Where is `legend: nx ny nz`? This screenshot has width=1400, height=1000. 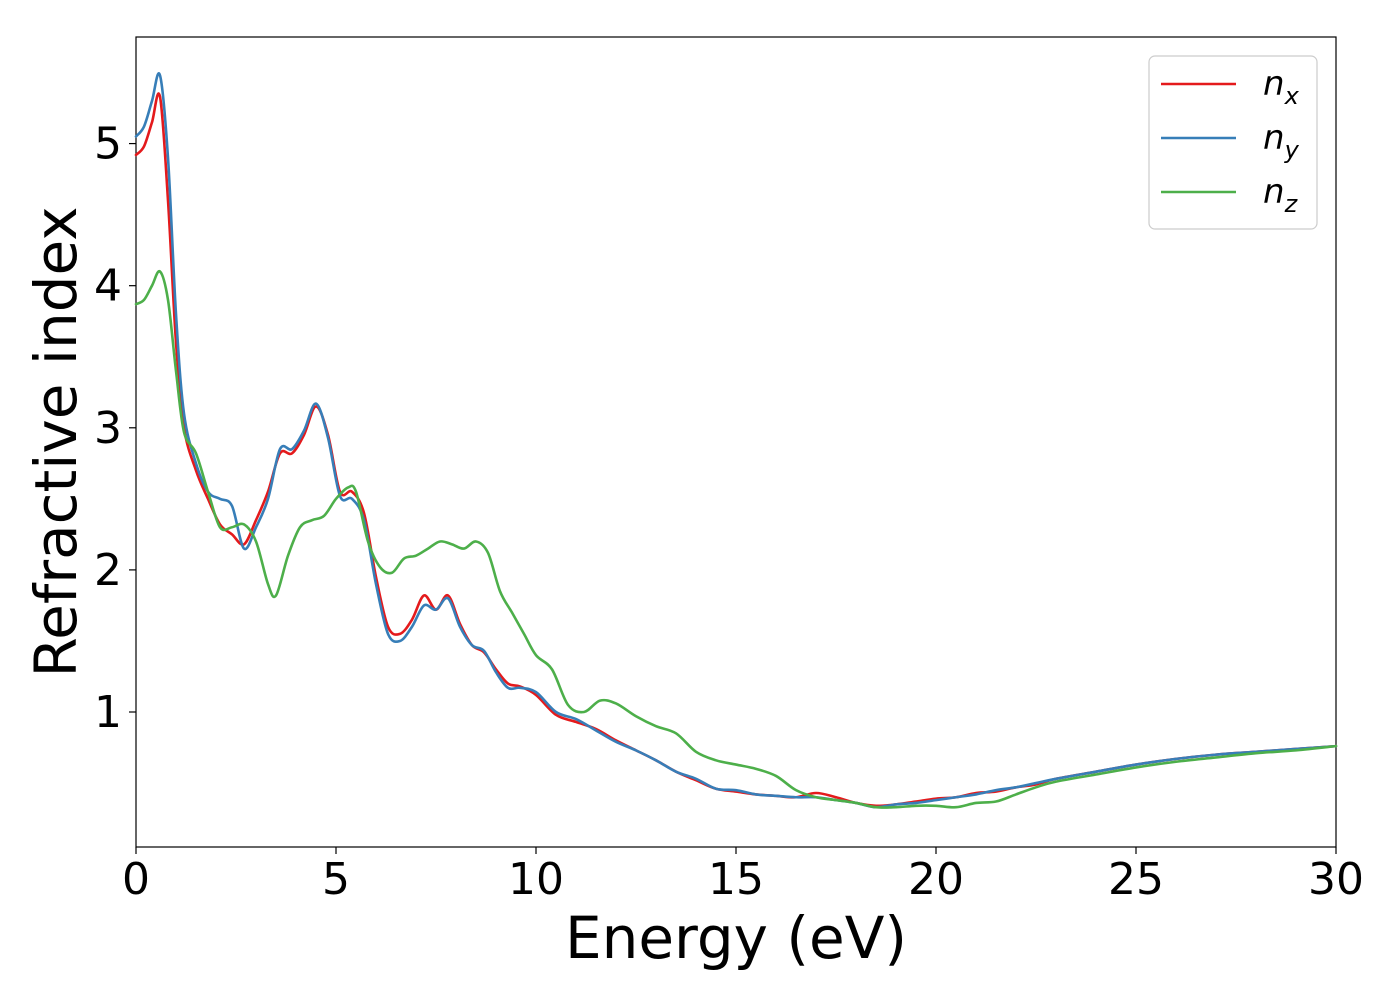 legend: nx ny nz is located at coordinates (1233, 142).